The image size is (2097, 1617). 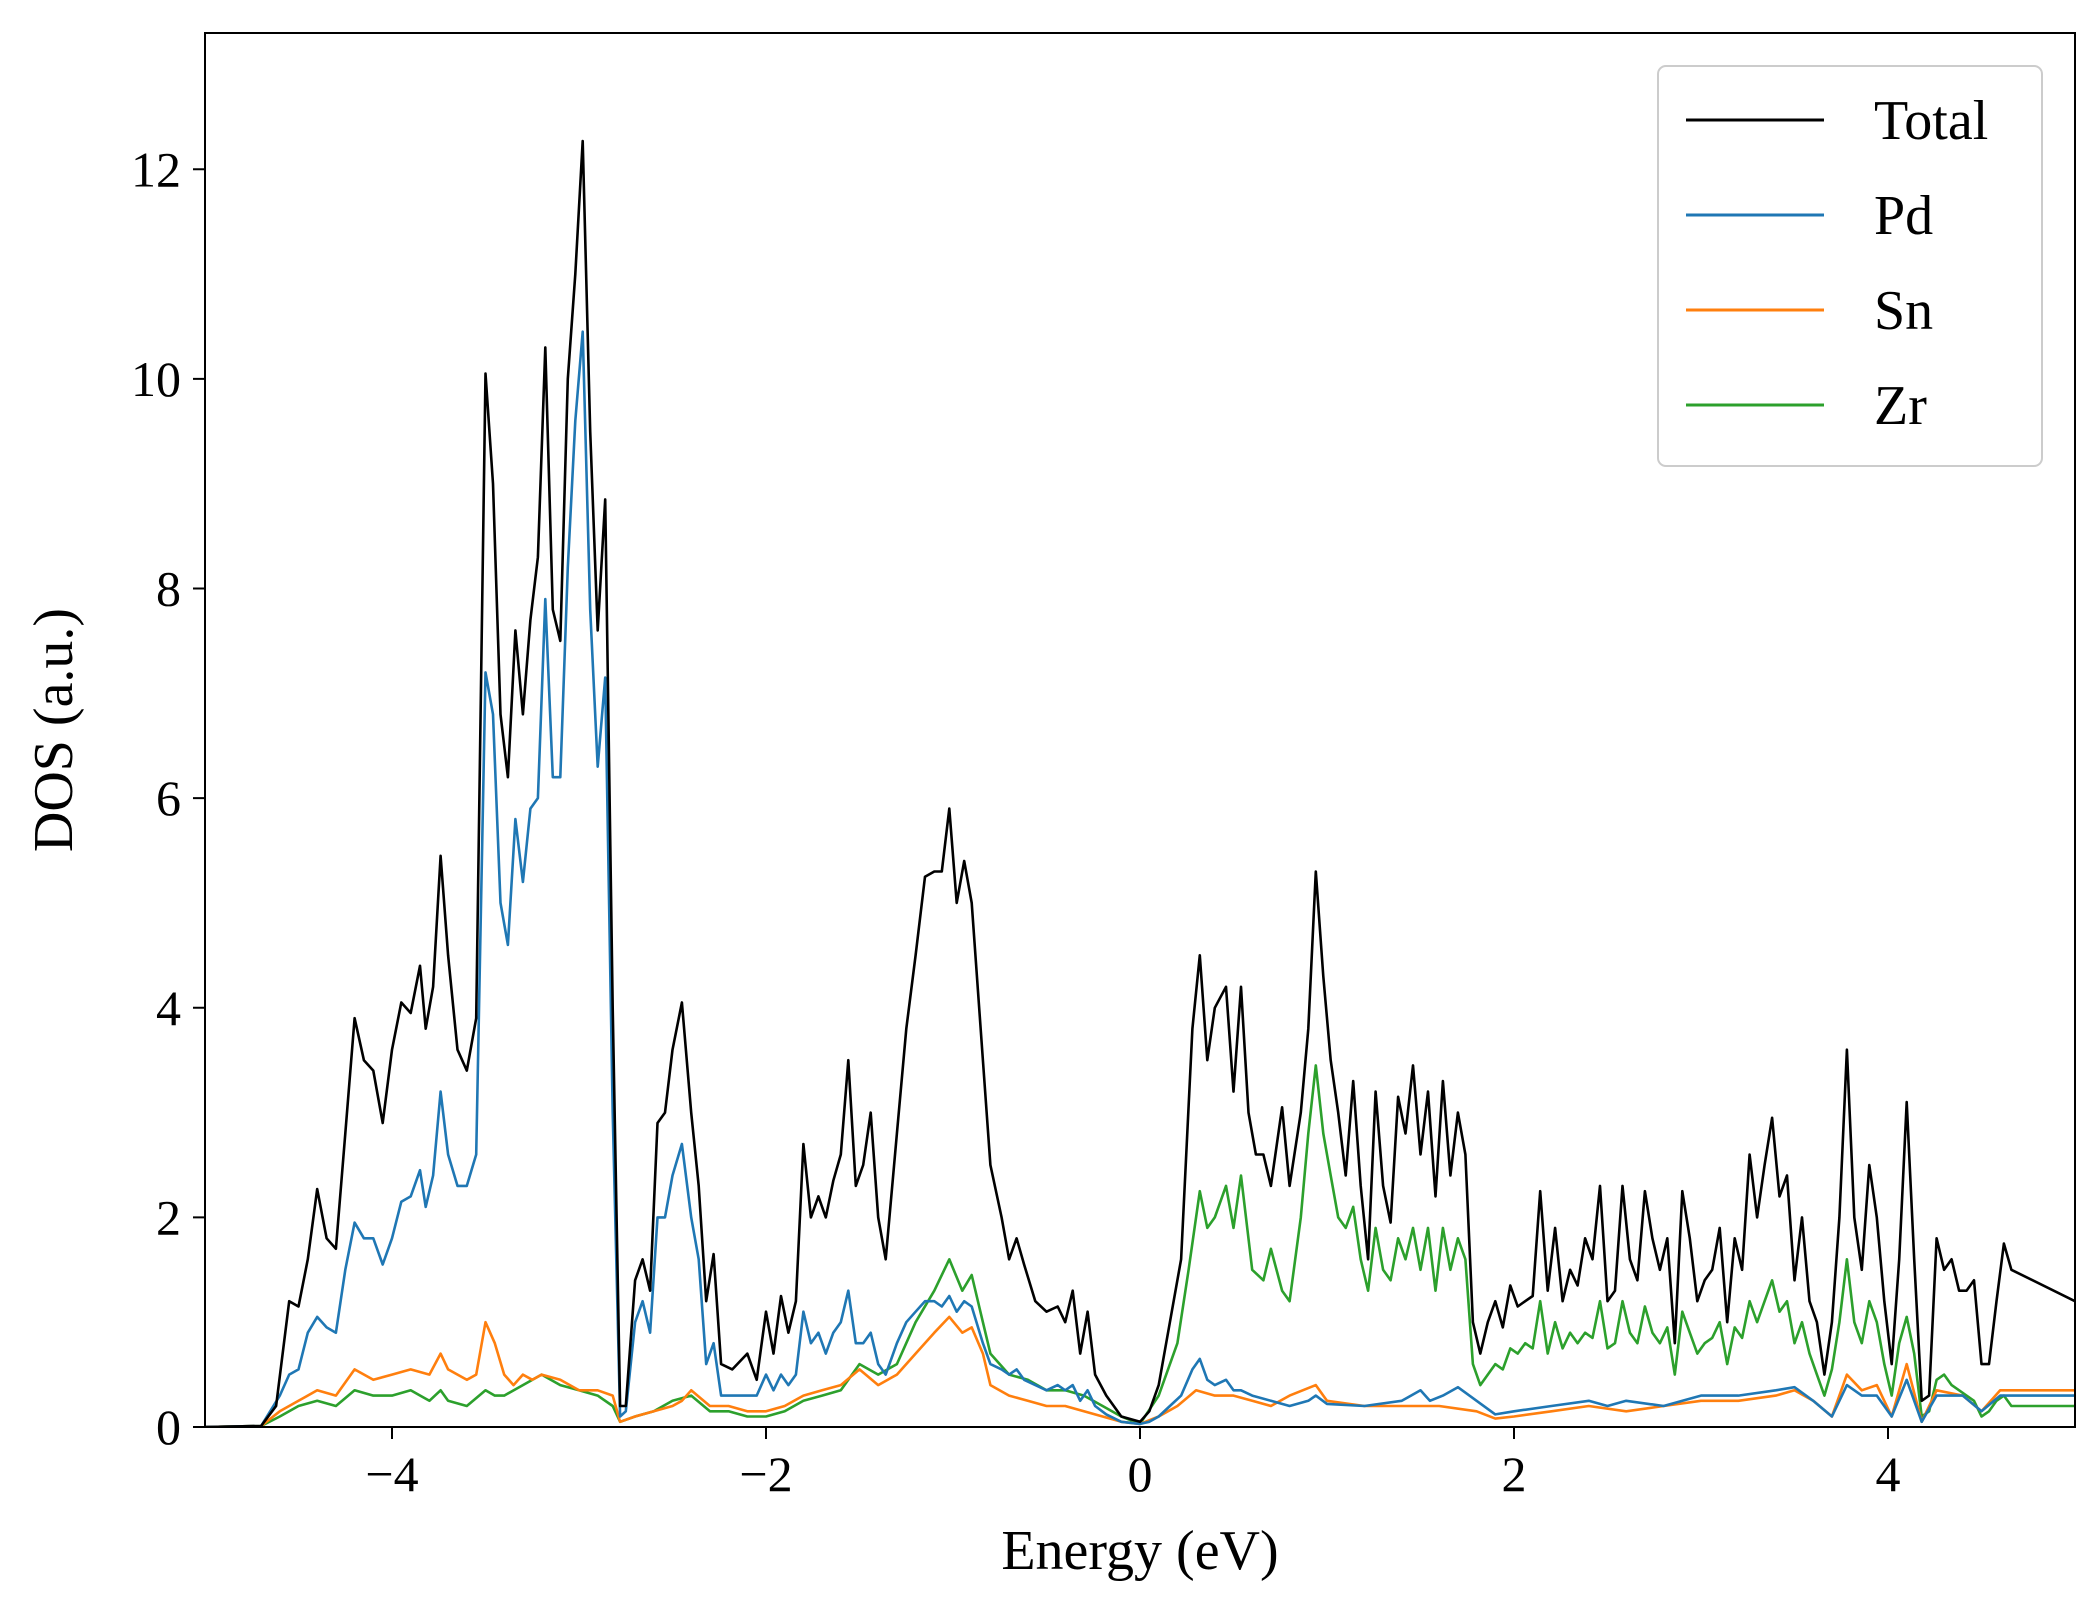 I want to click on y-tick-label: 0, so click(x=168, y=1427).